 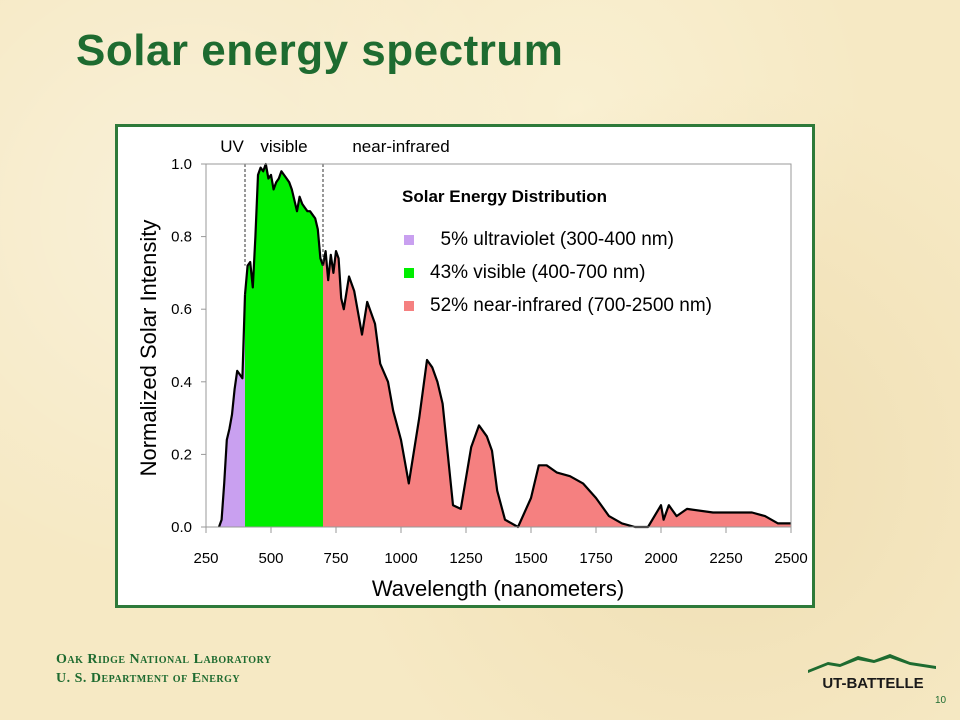 I want to click on mountain-logo-icon, so click(x=872, y=663).